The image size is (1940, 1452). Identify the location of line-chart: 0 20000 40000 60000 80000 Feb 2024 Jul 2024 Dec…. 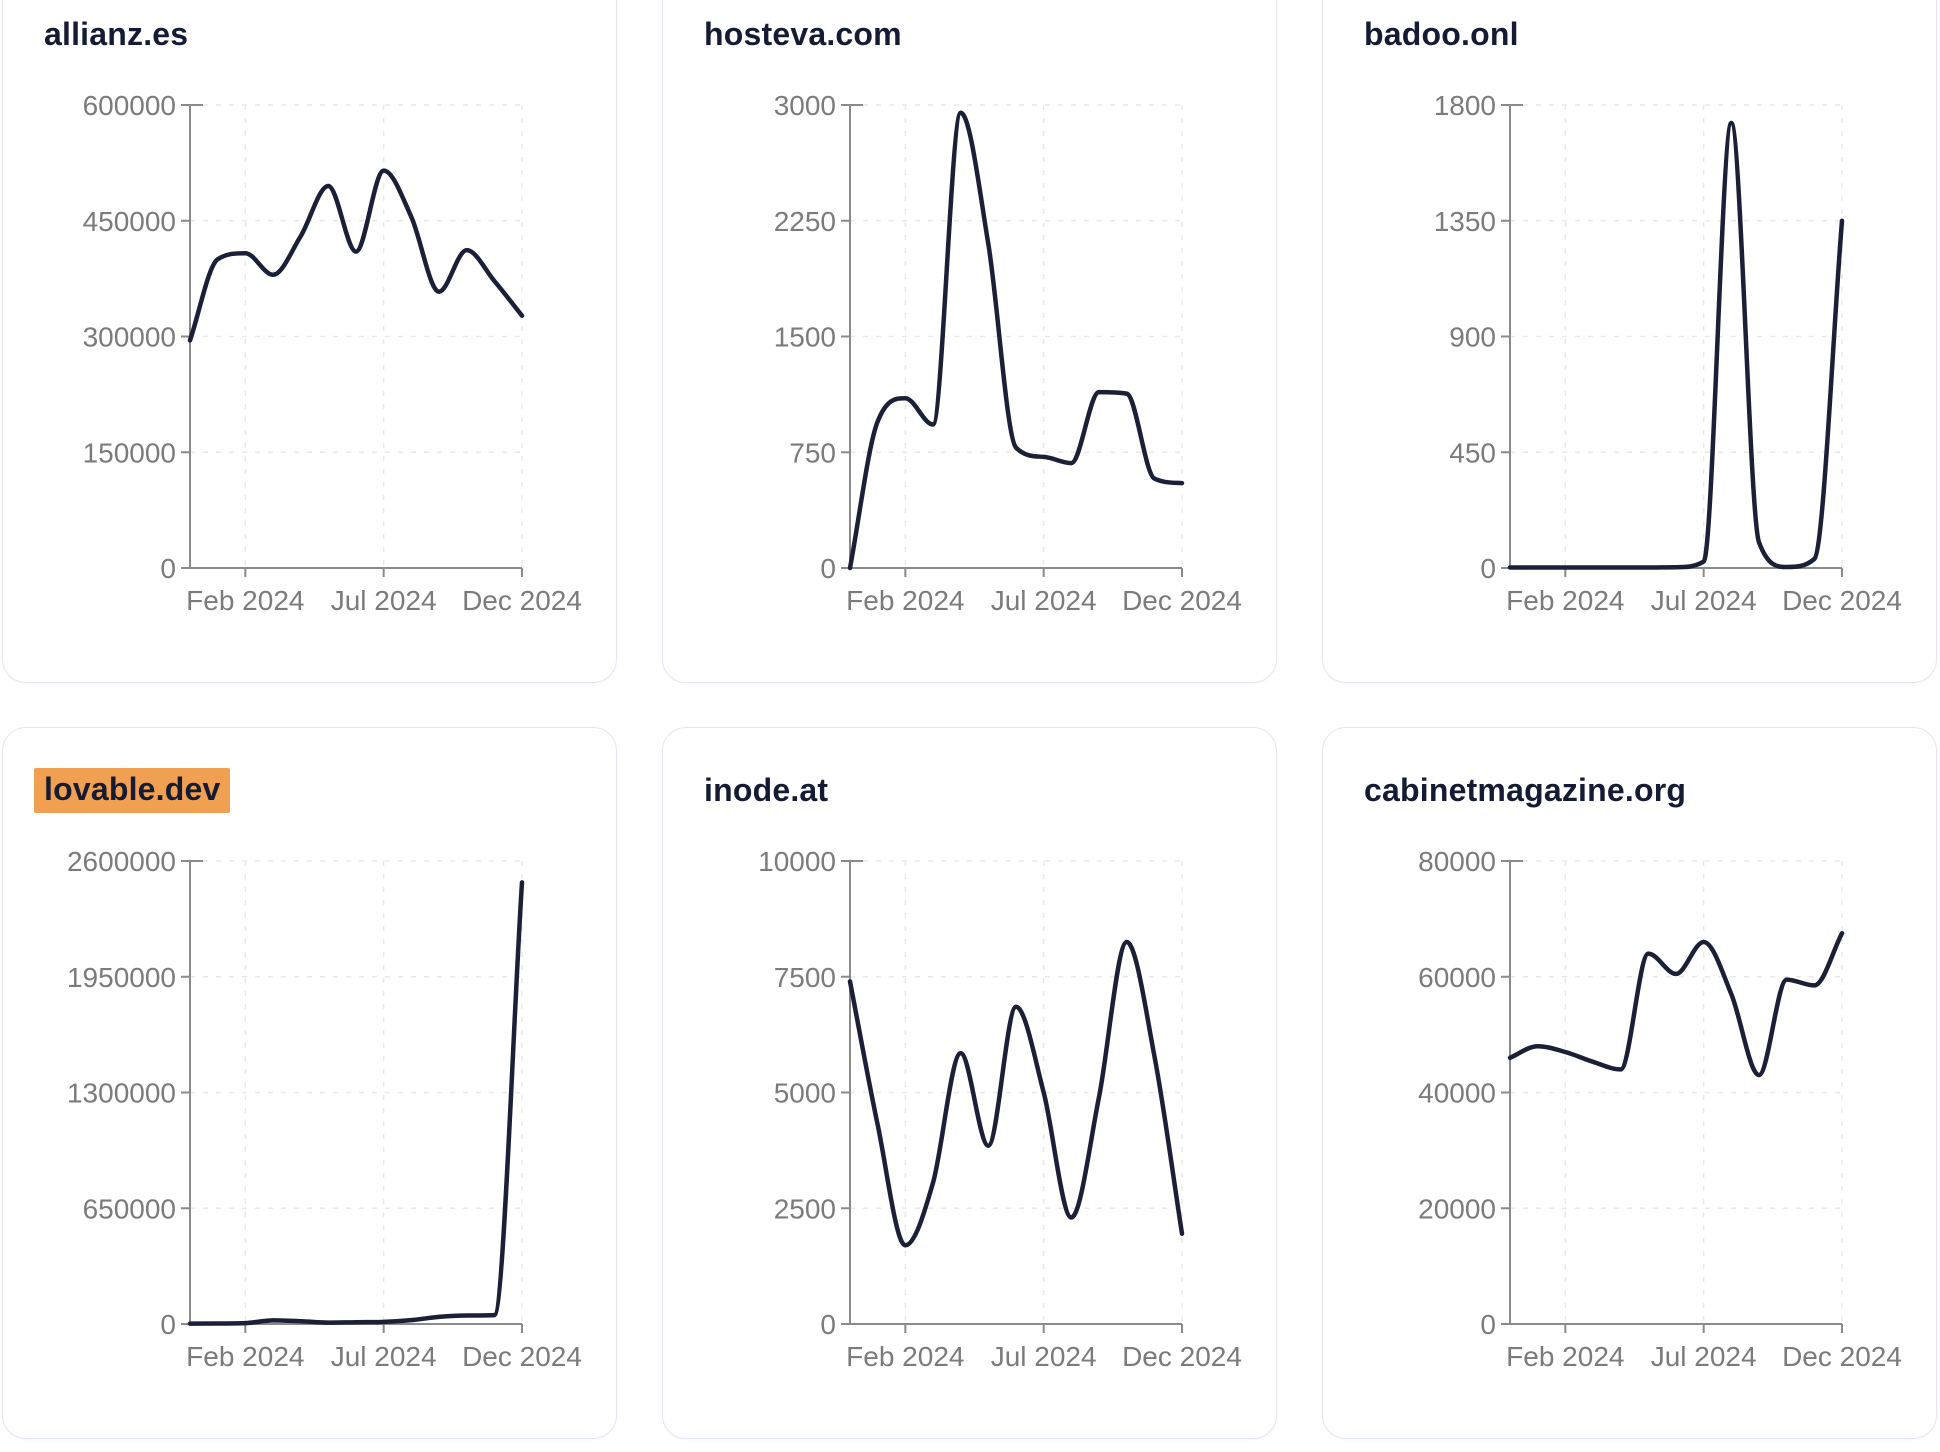
(1660, 1109).